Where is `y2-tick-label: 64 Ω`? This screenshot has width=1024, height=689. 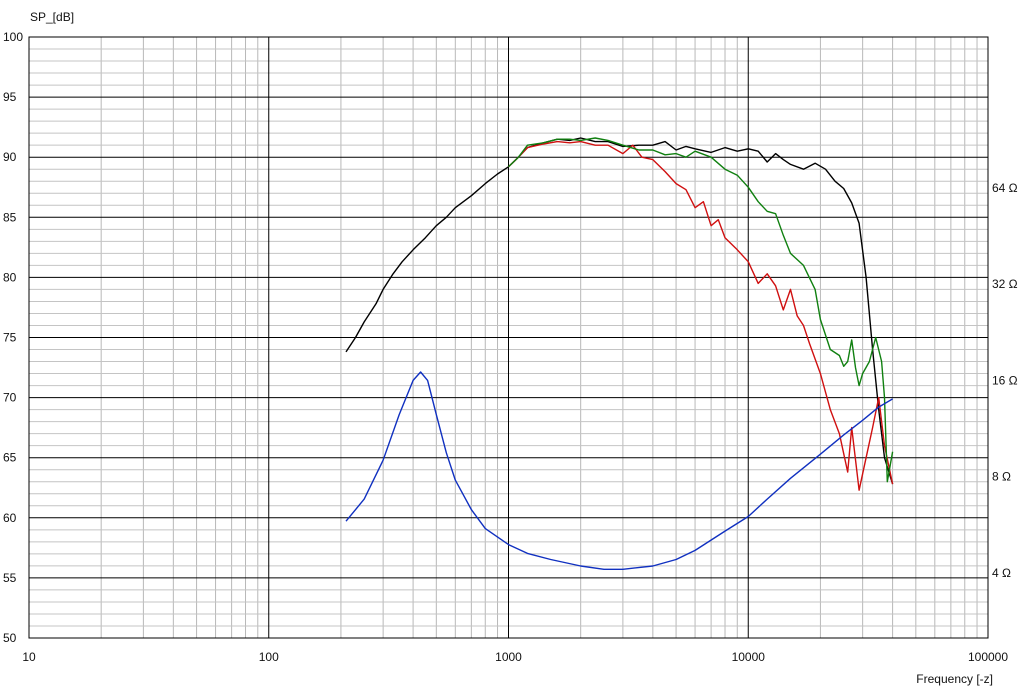
y2-tick-label: 64 Ω is located at coordinates (1005, 188).